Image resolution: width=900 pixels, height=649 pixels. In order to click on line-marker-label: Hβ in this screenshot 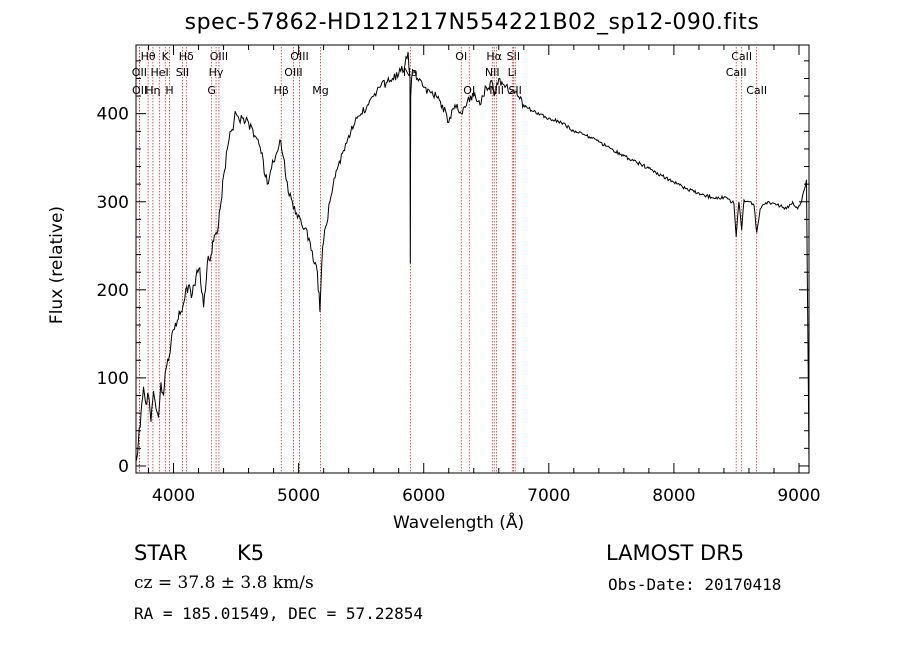, I will do `click(281, 90)`.